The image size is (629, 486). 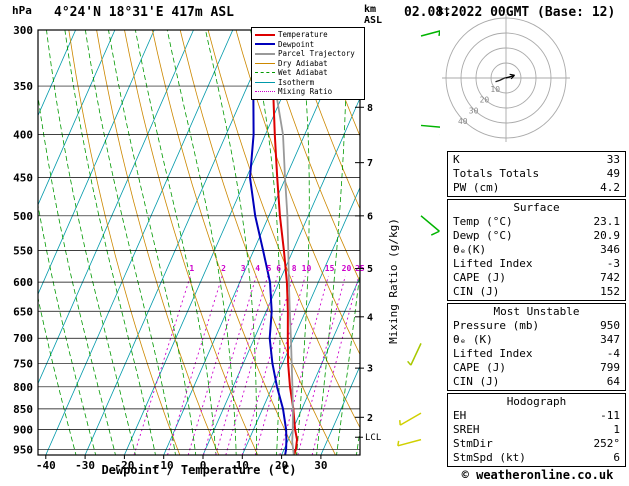 What do you see at coordinates (536, 311) in the screenshot?
I see `most-unstable-table-title: Most Unstable` at bounding box center [536, 311].